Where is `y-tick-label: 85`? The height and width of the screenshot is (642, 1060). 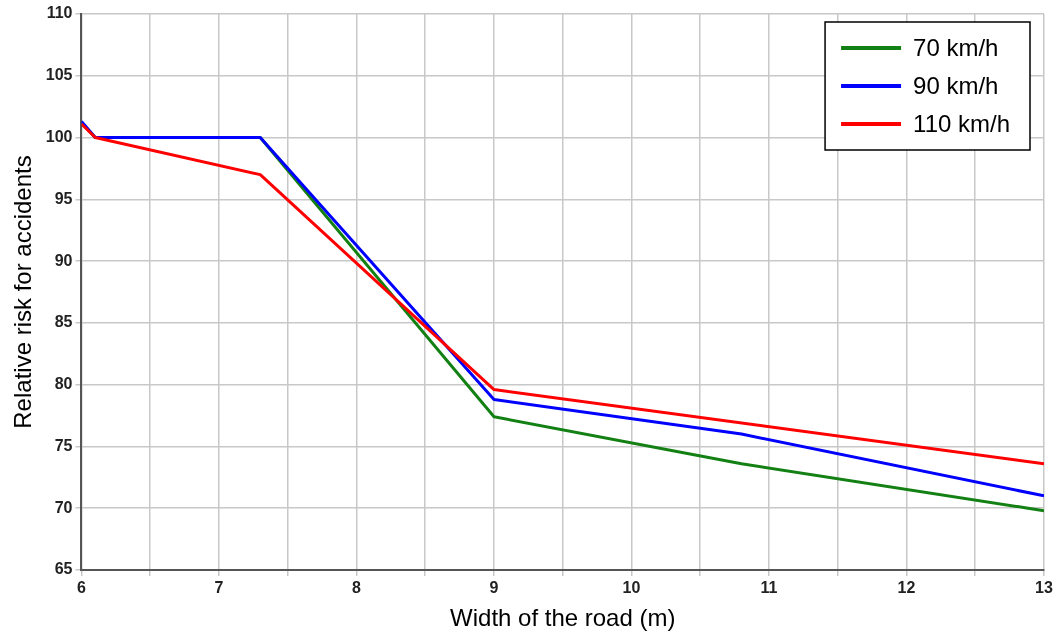
y-tick-label: 85 is located at coordinates (63, 322).